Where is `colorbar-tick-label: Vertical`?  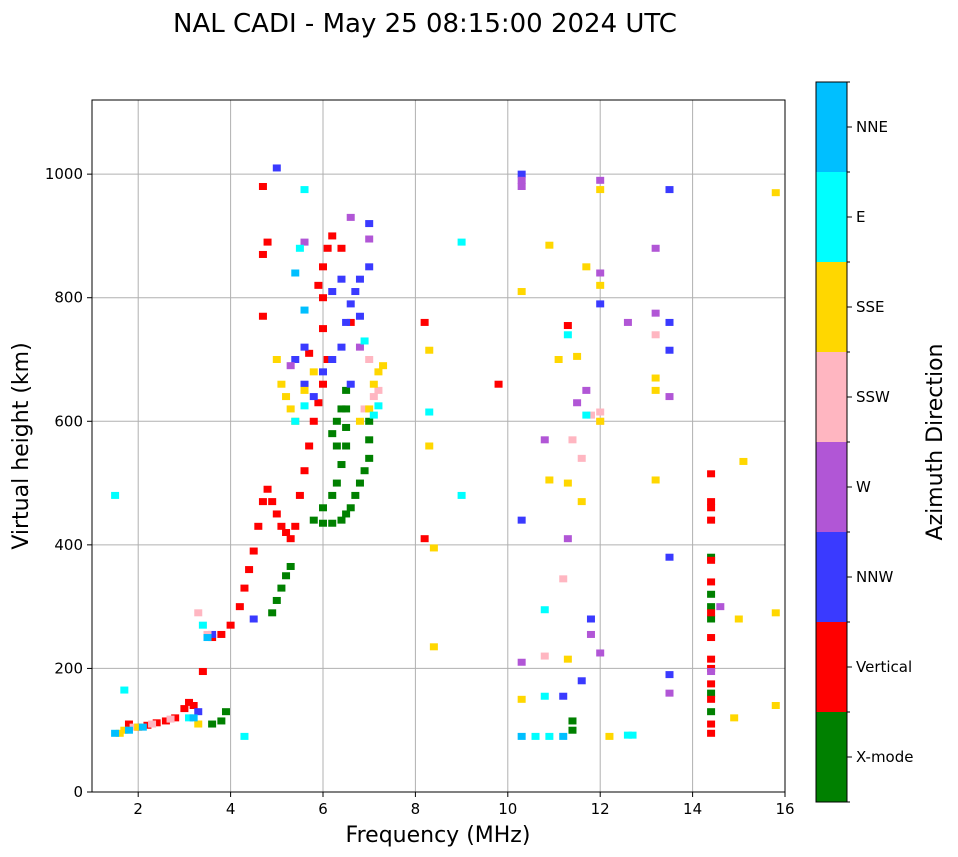 colorbar-tick-label: Vertical is located at coordinates (884, 667).